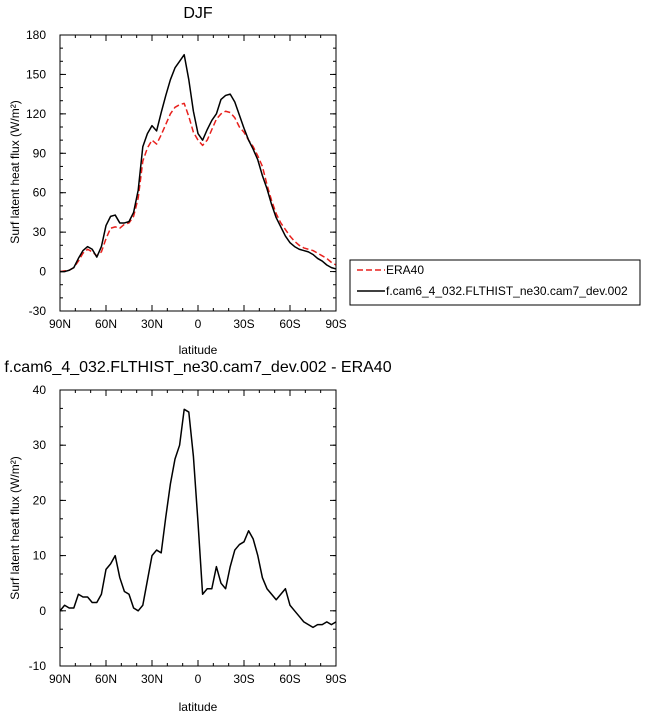 The height and width of the screenshot is (716, 648). What do you see at coordinates (40, 153) in the screenshot?
I see `y-tick-label: 90` at bounding box center [40, 153].